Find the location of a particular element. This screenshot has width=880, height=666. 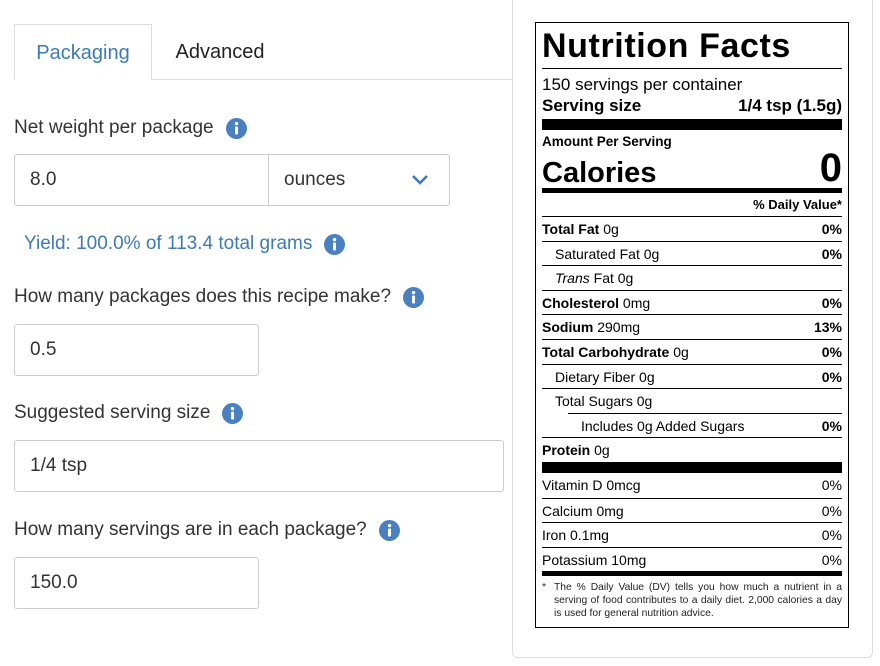

yield-text: Yield: 100.0% of 113.4 total grams is located at coordinates (168, 243).